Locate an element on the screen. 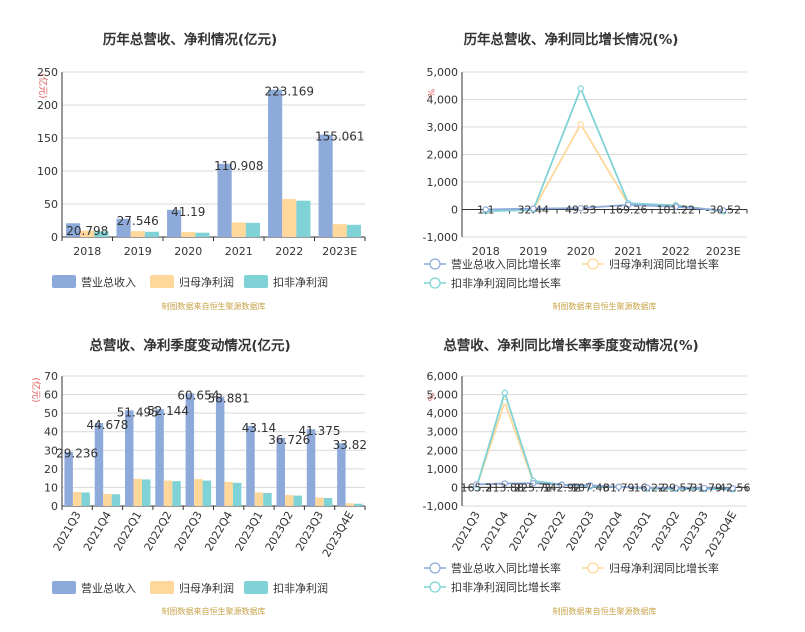 The width and height of the screenshot is (805, 632). x-tick-label: 2020 is located at coordinates (581, 251).